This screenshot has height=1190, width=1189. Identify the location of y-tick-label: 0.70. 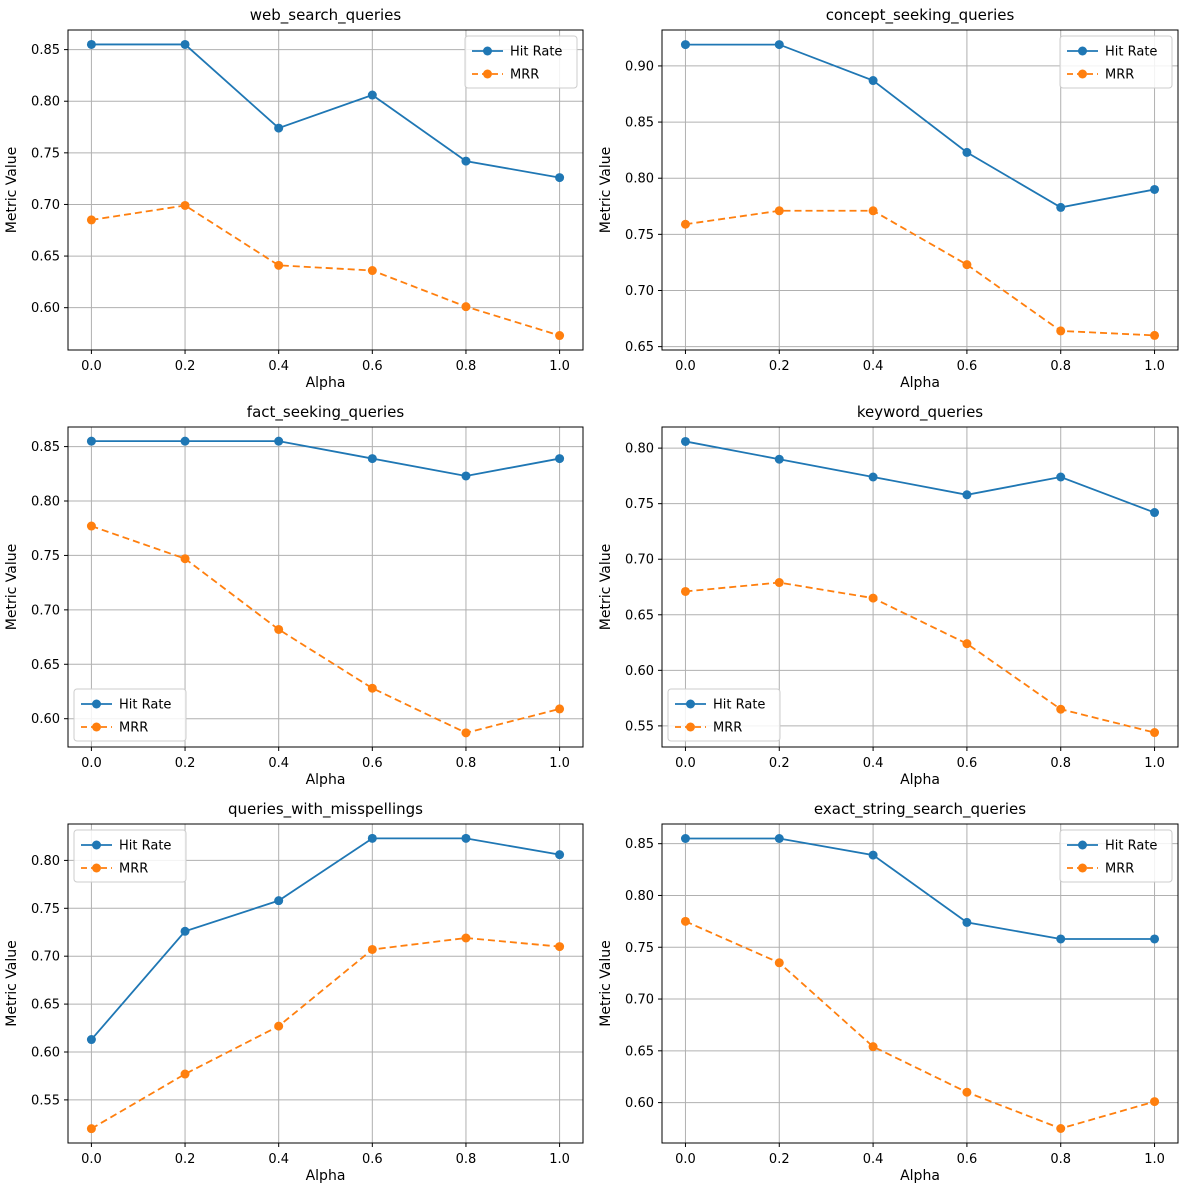
(639, 560).